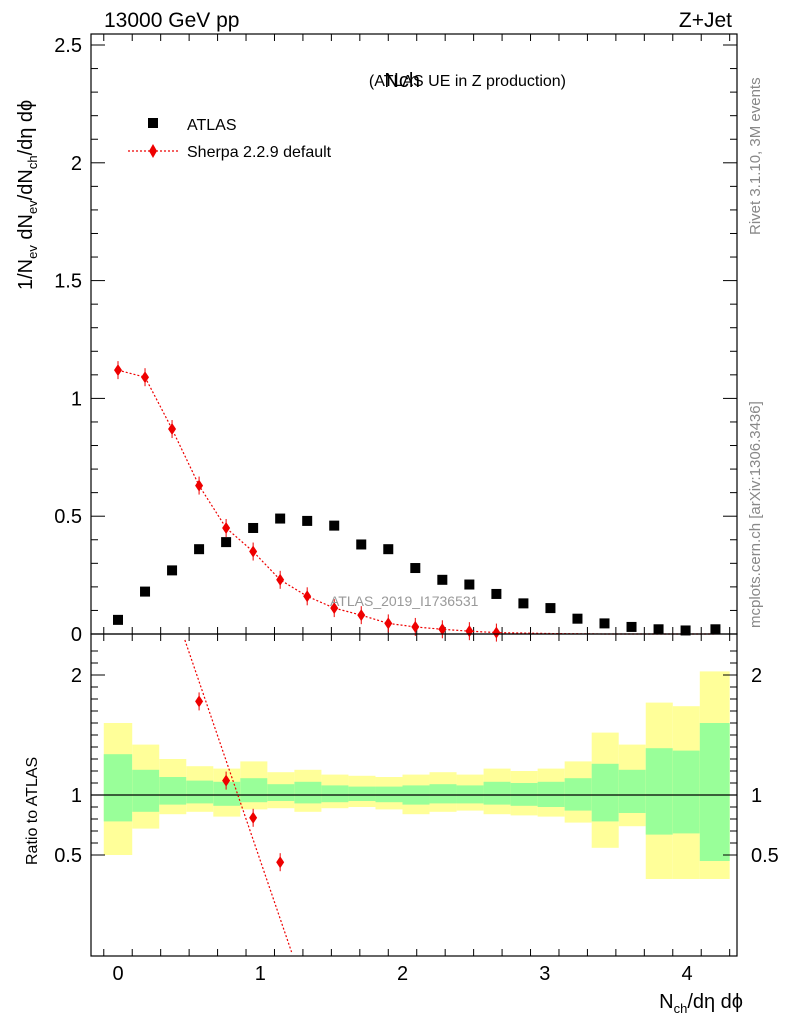 The image size is (786, 1024). I want to click on legend-atlas-label: ATLAS, so click(212, 125).